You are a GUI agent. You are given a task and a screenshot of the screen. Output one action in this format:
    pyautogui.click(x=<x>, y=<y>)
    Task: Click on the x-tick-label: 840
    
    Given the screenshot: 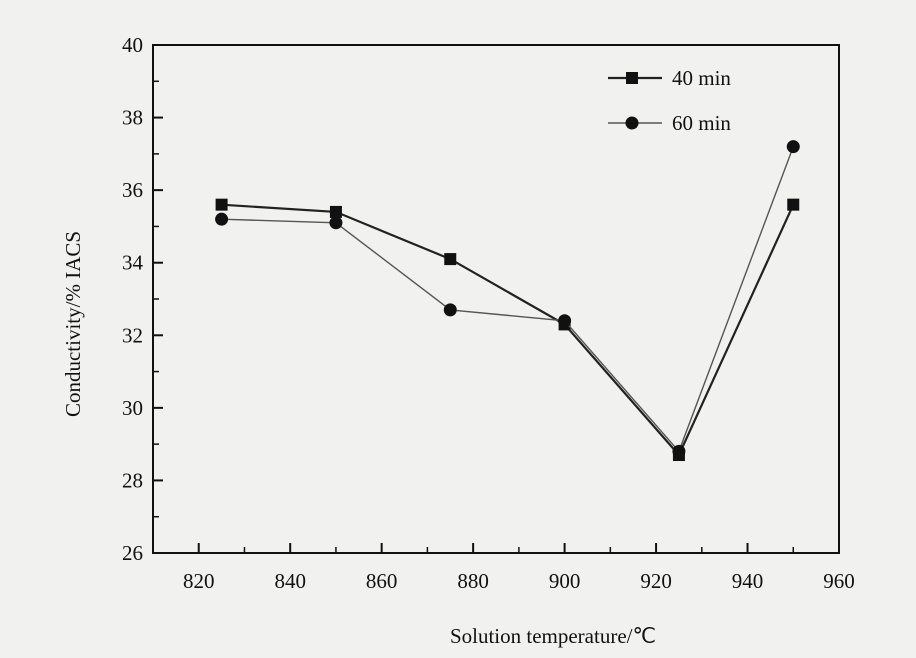 What is the action you would take?
    pyautogui.click(x=290, y=581)
    